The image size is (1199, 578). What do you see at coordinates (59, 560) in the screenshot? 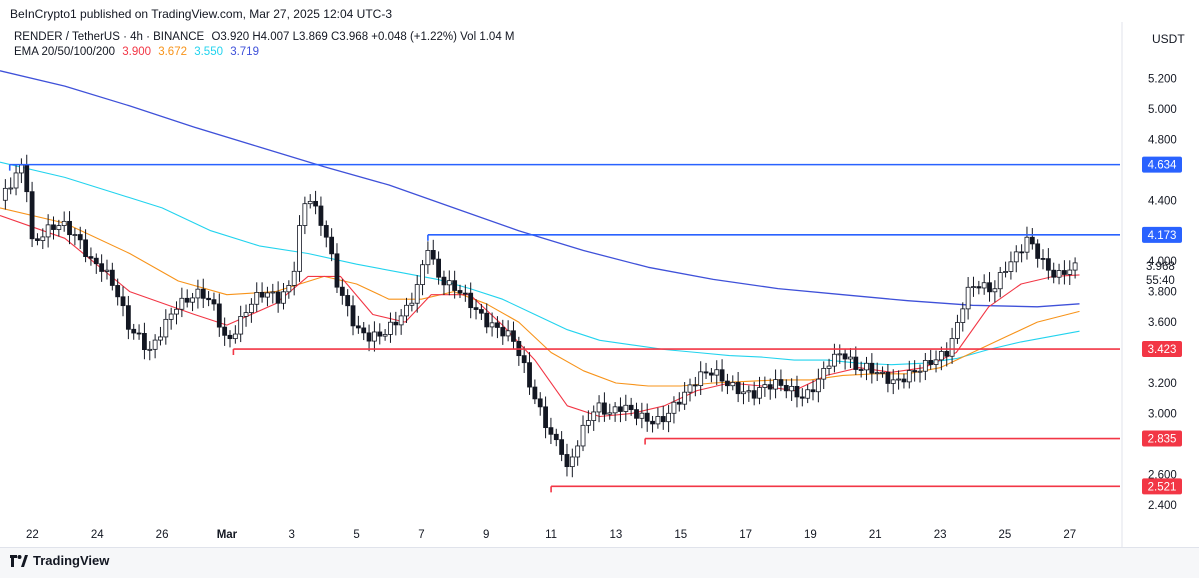
I see `brand: TradingView` at bounding box center [59, 560].